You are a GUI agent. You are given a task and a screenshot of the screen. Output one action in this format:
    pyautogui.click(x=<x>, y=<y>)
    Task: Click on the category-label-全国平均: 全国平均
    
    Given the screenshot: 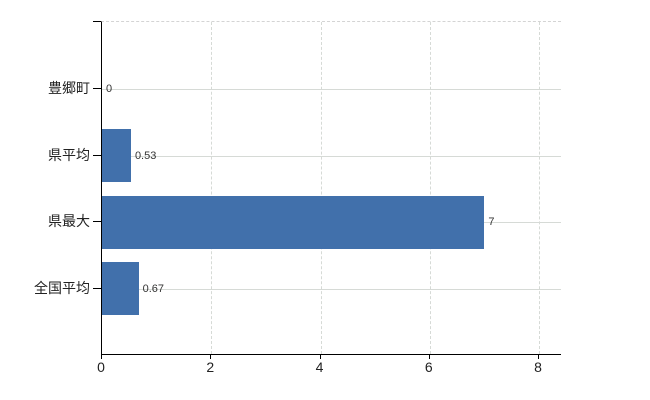 What is the action you would take?
    pyautogui.click(x=62, y=287)
    